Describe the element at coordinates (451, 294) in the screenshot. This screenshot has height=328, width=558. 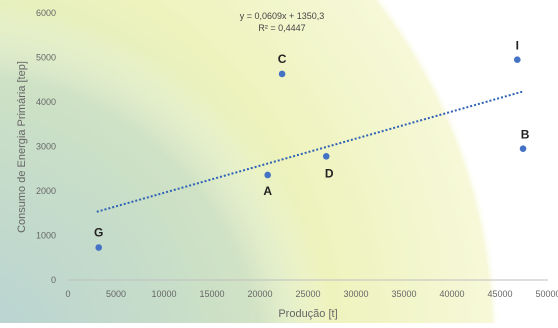
I see `x-tick-label: 40000` at that location.